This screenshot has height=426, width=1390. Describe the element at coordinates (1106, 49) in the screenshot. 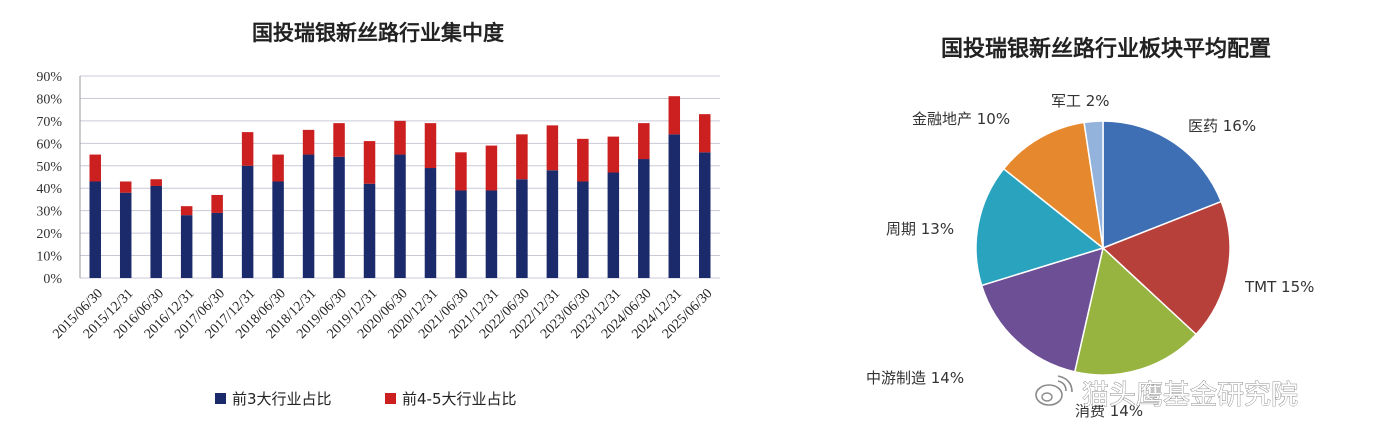

I see `pie-chart-title: 国投瑞银新丝路行业板块平均配置` at that location.